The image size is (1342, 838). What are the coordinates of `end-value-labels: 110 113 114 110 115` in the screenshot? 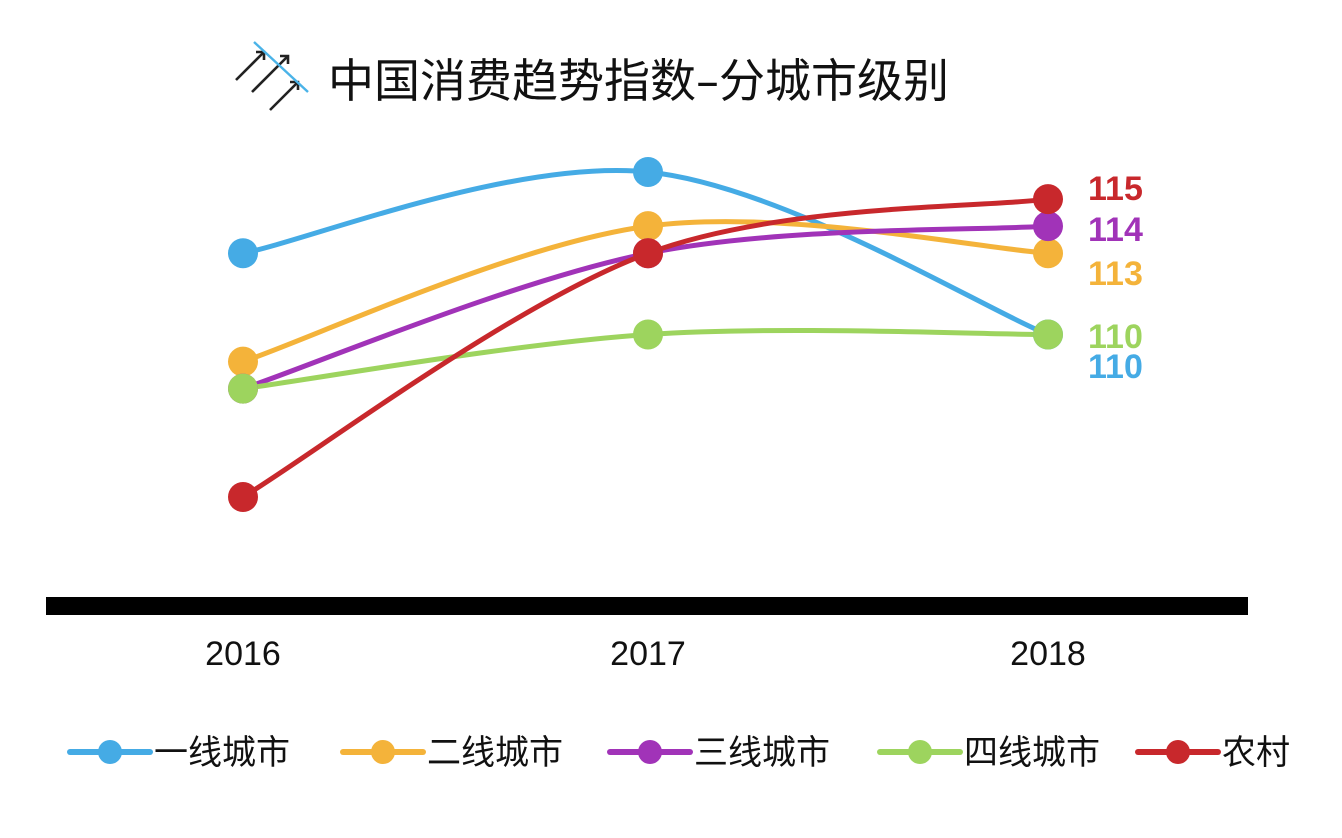 It's located at (1115, 278).